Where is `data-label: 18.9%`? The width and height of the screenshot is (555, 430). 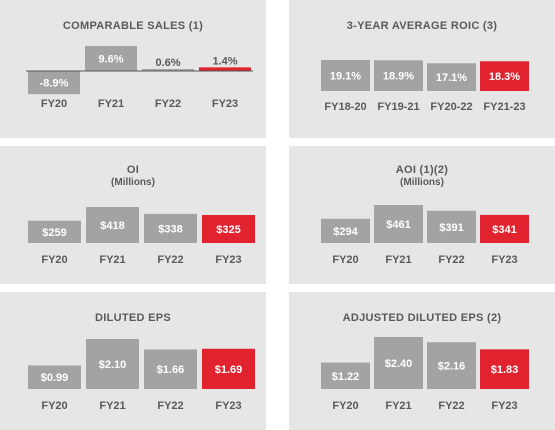 data-label: 18.9% is located at coordinates (398, 77).